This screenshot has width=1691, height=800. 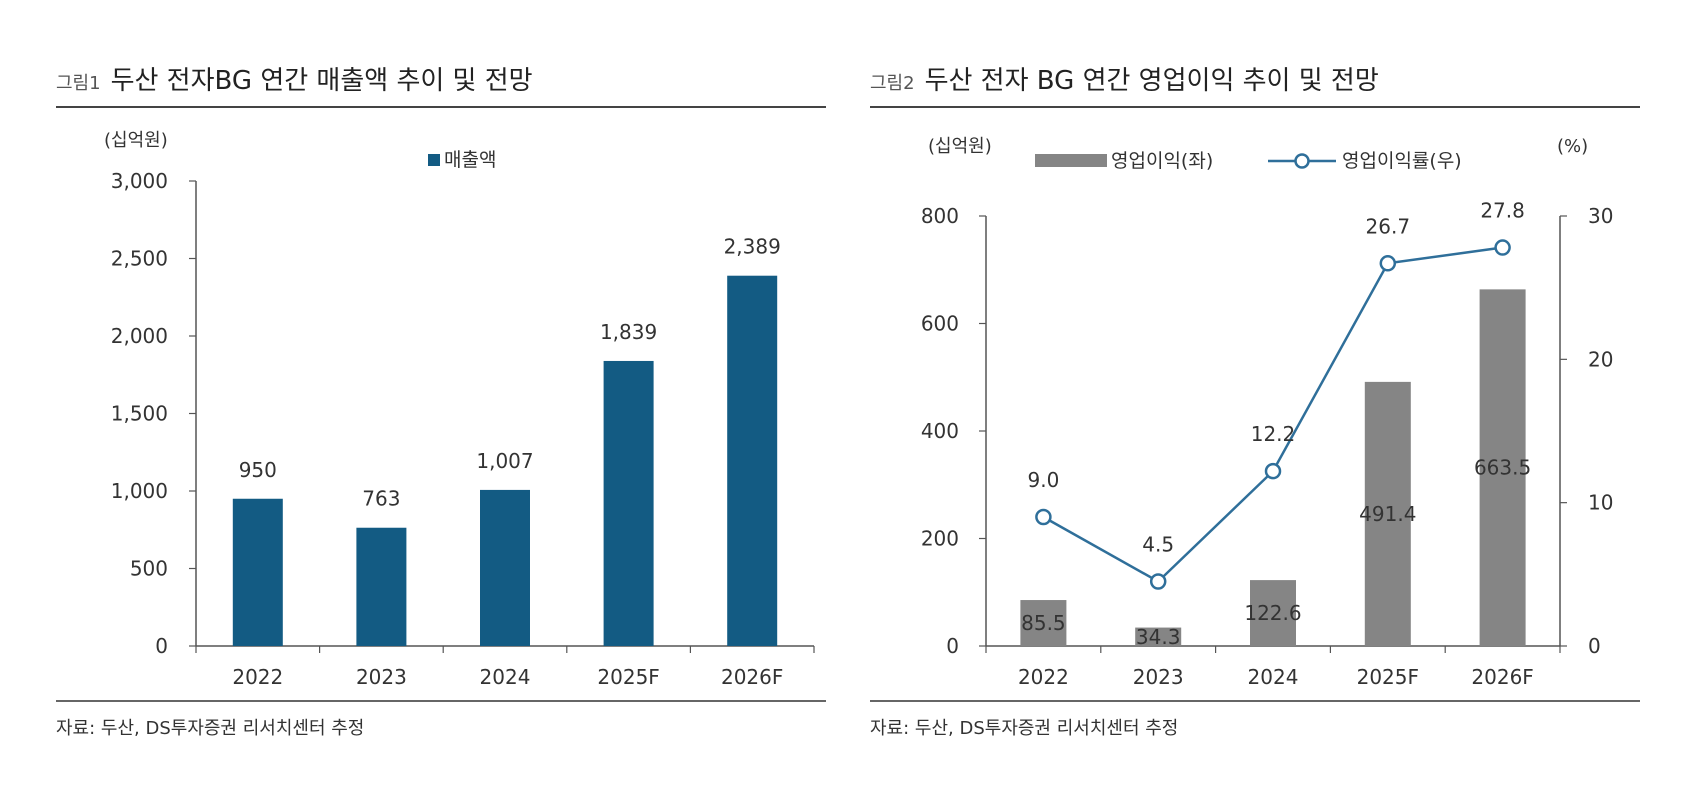 I want to click on bar-value-label: 491.4, so click(x=1387, y=514).